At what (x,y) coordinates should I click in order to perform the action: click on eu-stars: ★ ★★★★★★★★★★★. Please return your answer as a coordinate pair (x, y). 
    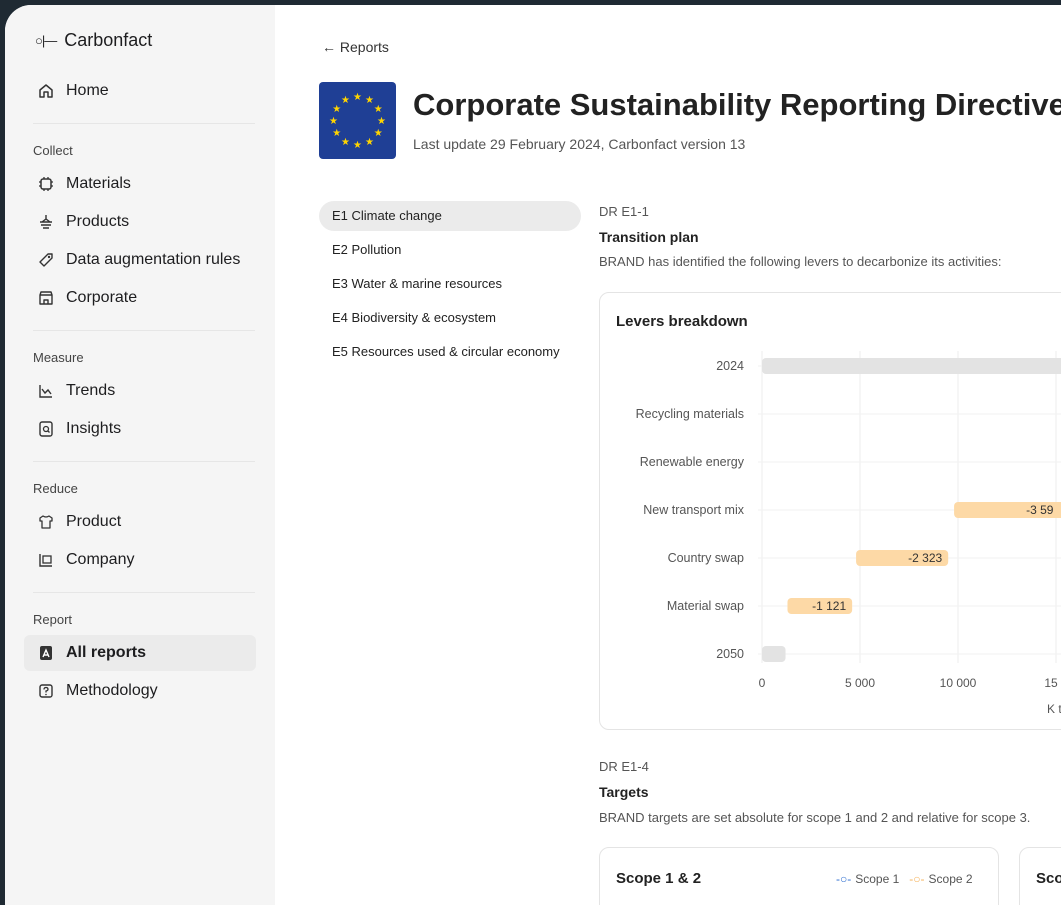
    Looking at the image, I should click on (357, 121).